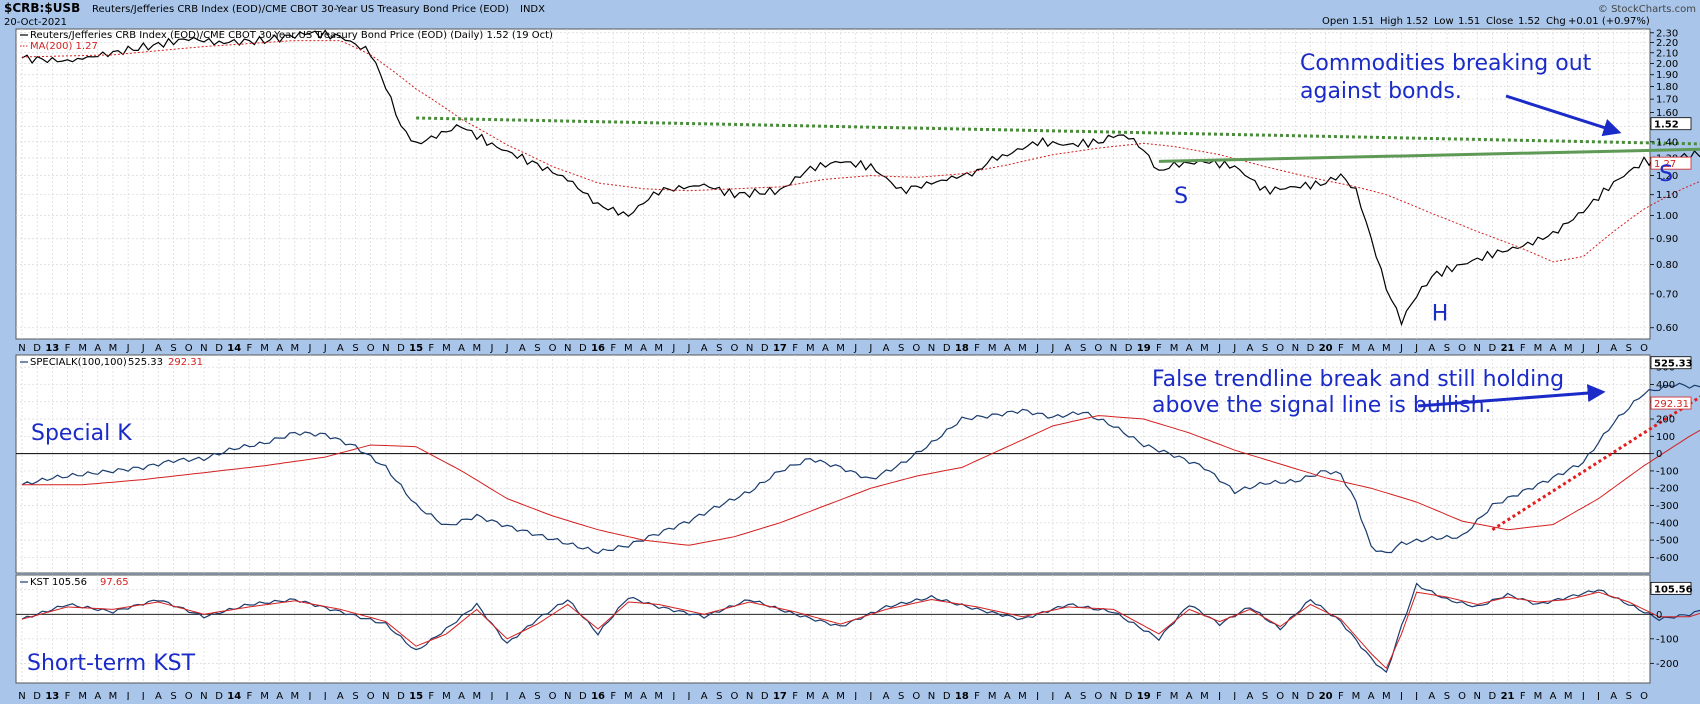 This screenshot has width=1700, height=704. I want to click on y-tick-label: 2.10, so click(1667, 53).